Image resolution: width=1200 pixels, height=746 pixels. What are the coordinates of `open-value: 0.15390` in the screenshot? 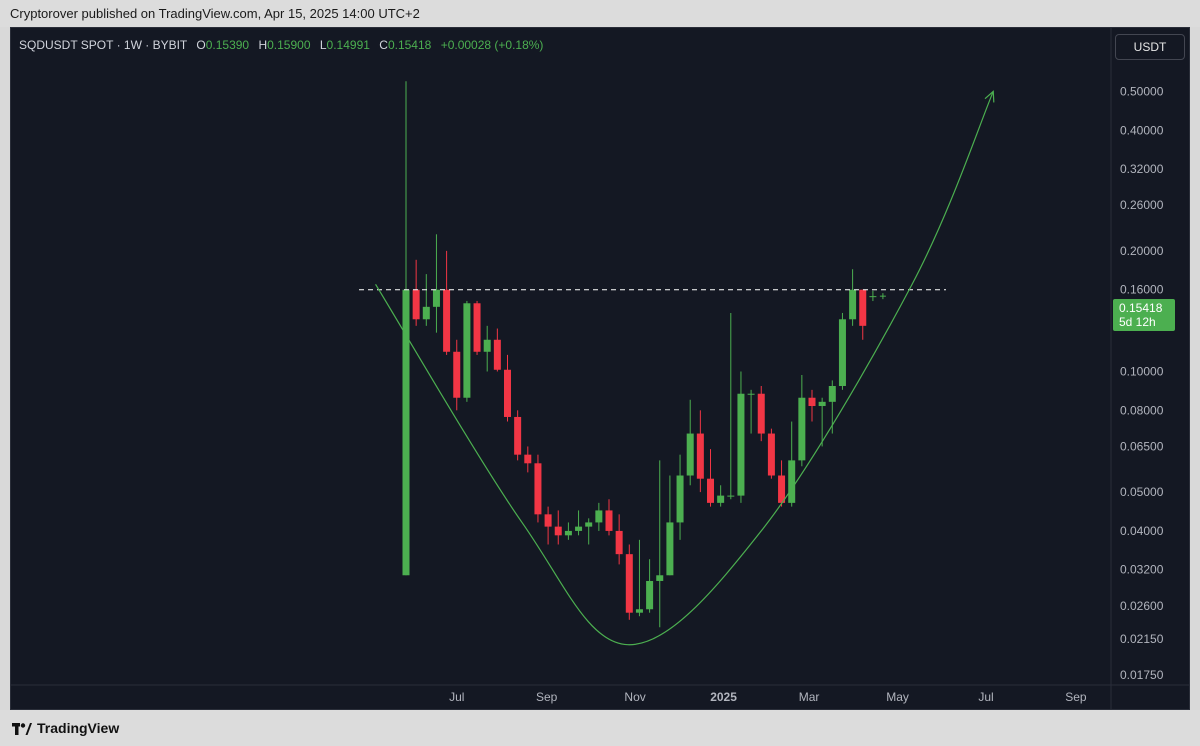 It's located at (227, 45).